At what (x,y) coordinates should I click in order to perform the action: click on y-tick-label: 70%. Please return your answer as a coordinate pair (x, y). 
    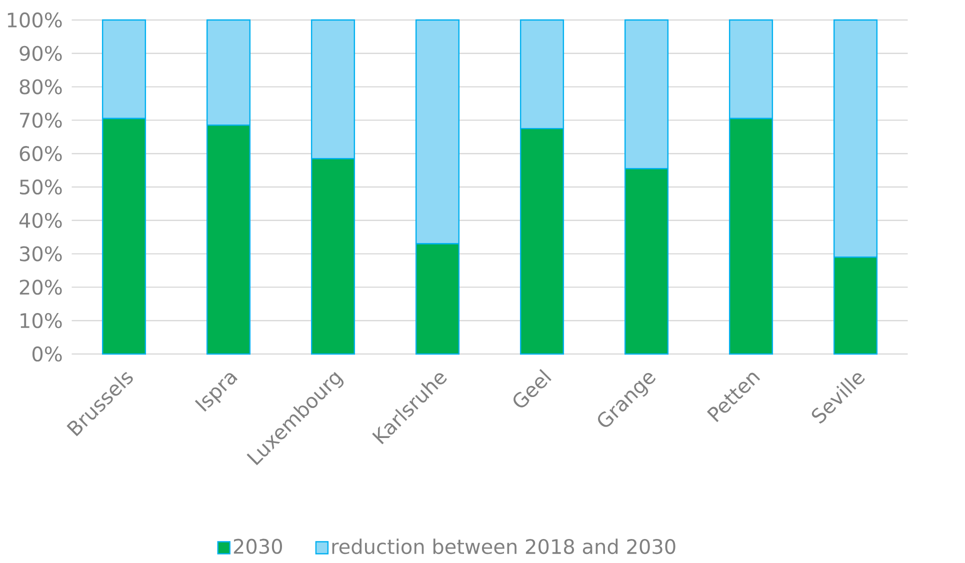
    Looking at the image, I should click on (41, 120).